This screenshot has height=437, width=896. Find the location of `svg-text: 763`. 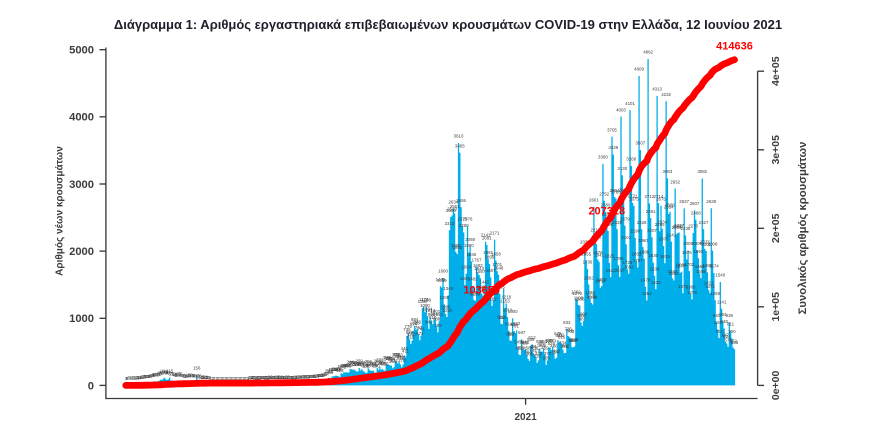

svg-text: 763 is located at coordinates (419, 327).